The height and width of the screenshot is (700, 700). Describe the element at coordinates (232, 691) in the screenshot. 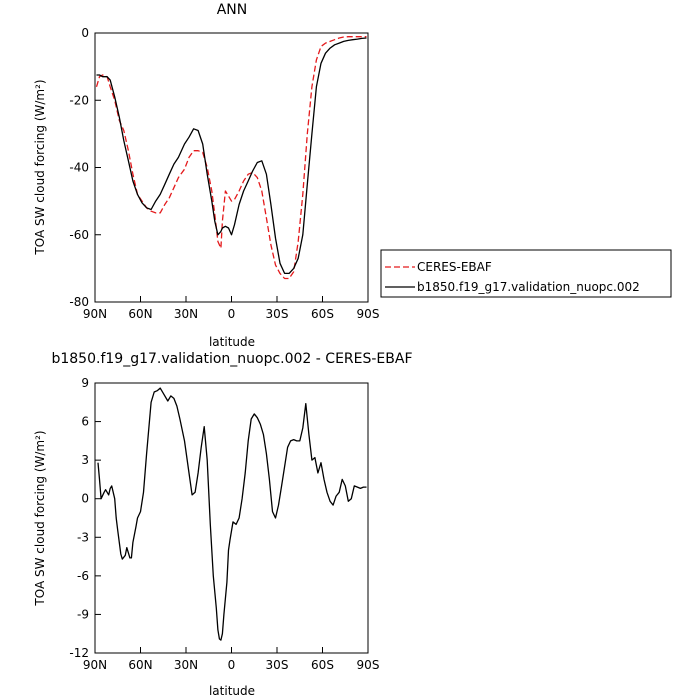

I see `bottom-x-axis-label: latitude` at that location.